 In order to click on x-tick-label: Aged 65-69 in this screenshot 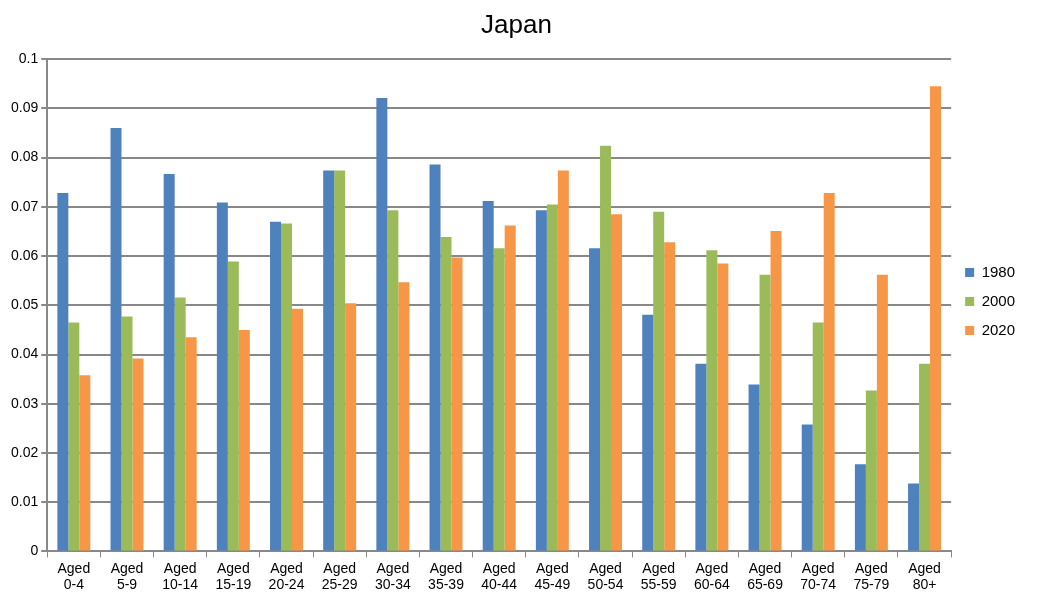, I will do `click(765, 576)`.